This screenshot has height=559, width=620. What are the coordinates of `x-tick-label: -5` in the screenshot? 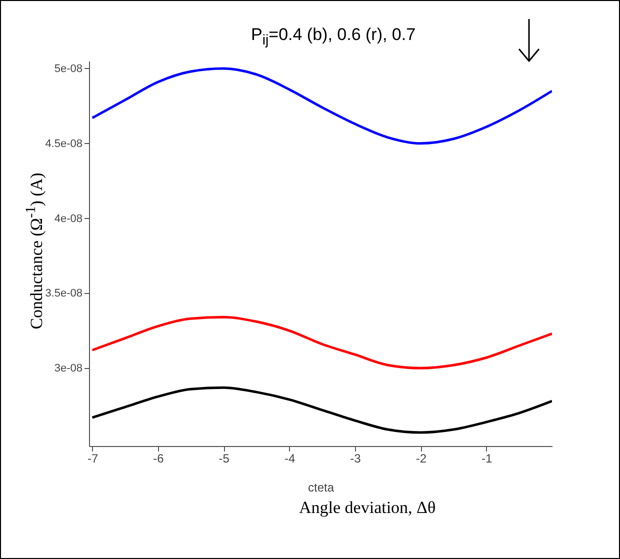 It's located at (224, 459).